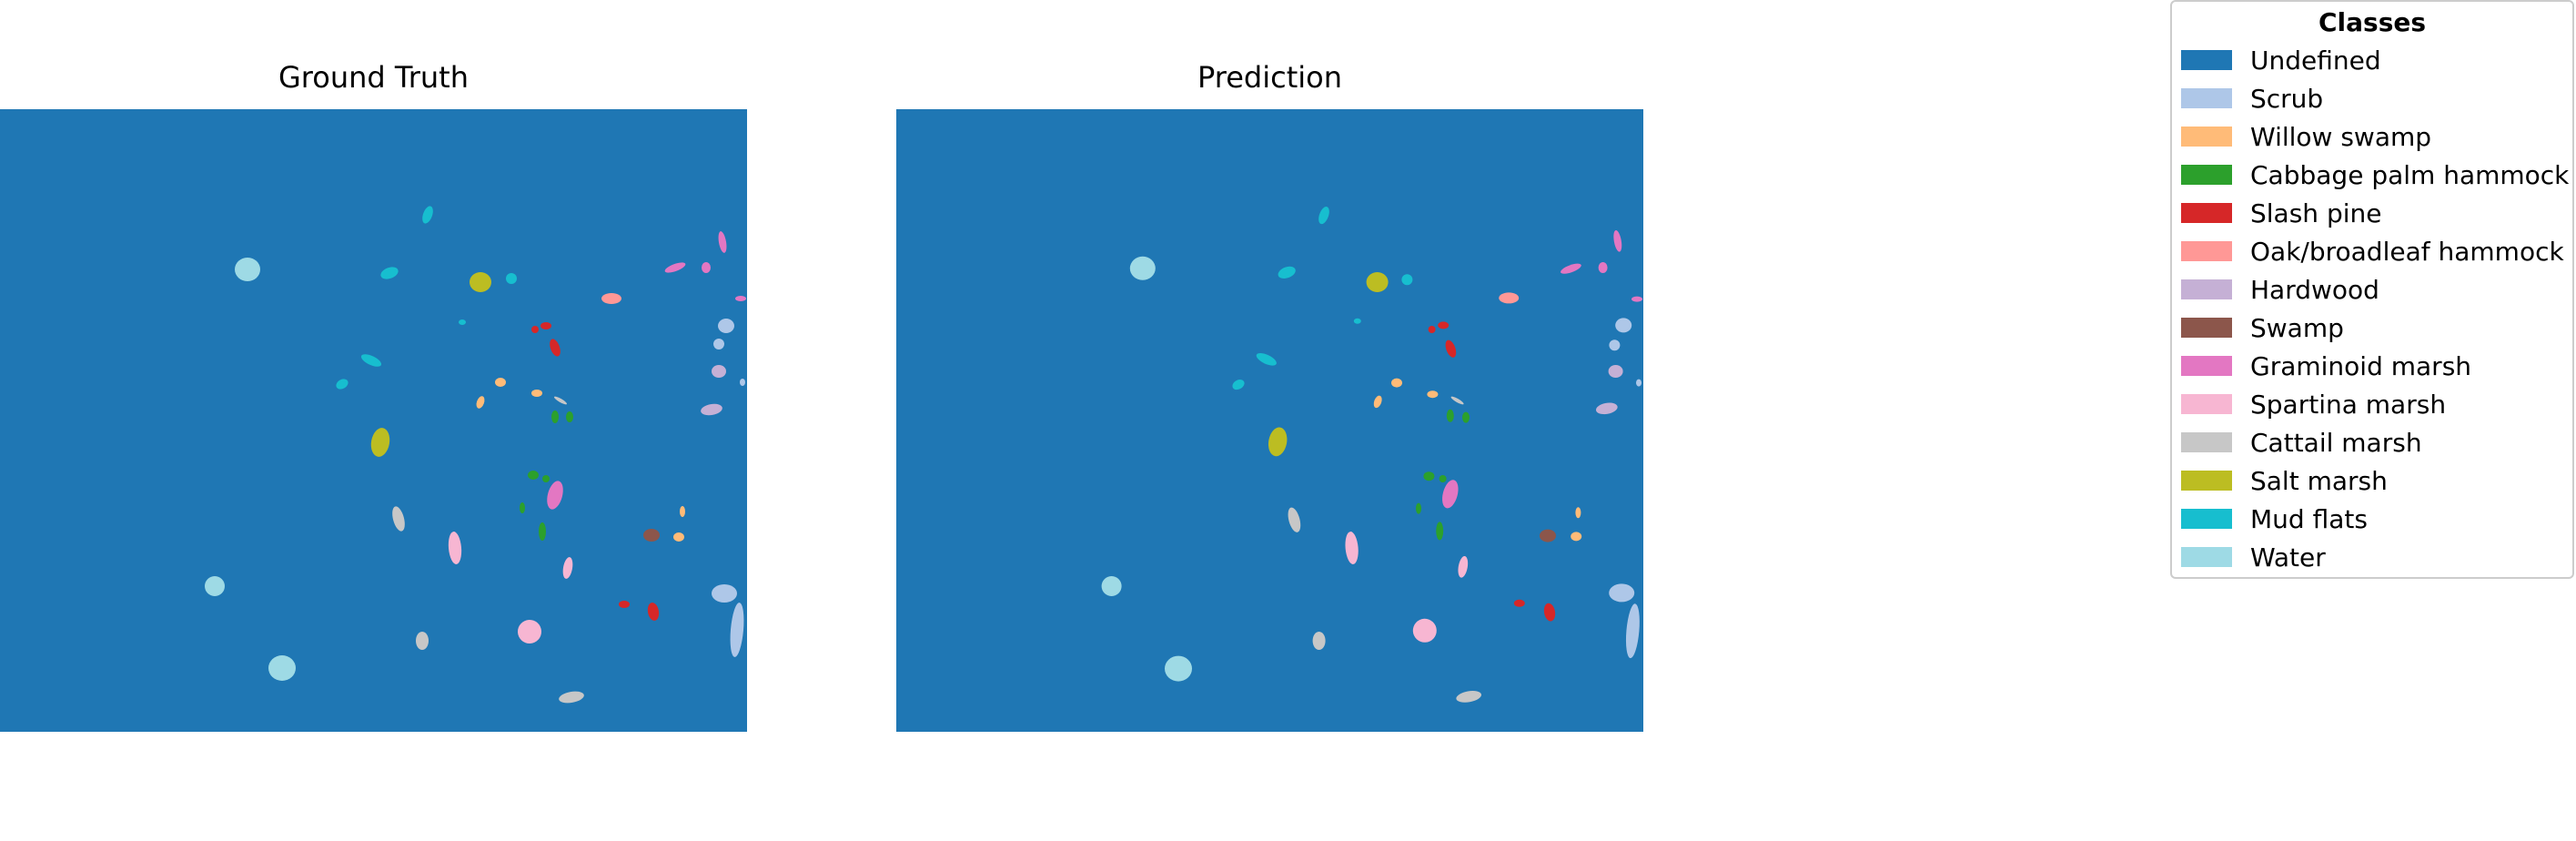  Describe the element at coordinates (2361, 365) in the screenshot. I see `legend-label: Graminoid marsh` at that location.